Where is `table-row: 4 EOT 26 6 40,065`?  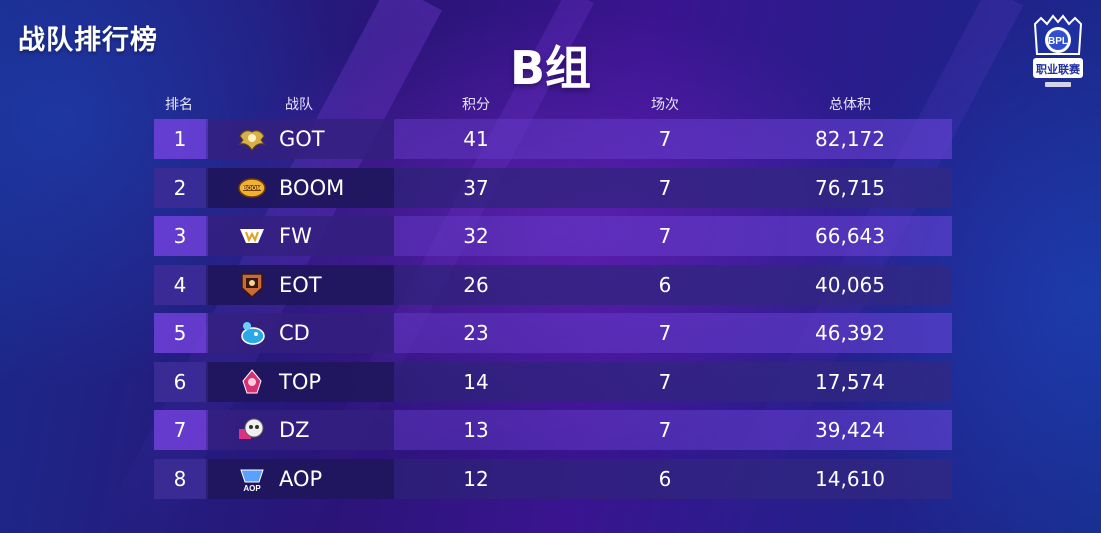
table-row: 4 EOT 26 6 40,065 is located at coordinates (553, 284).